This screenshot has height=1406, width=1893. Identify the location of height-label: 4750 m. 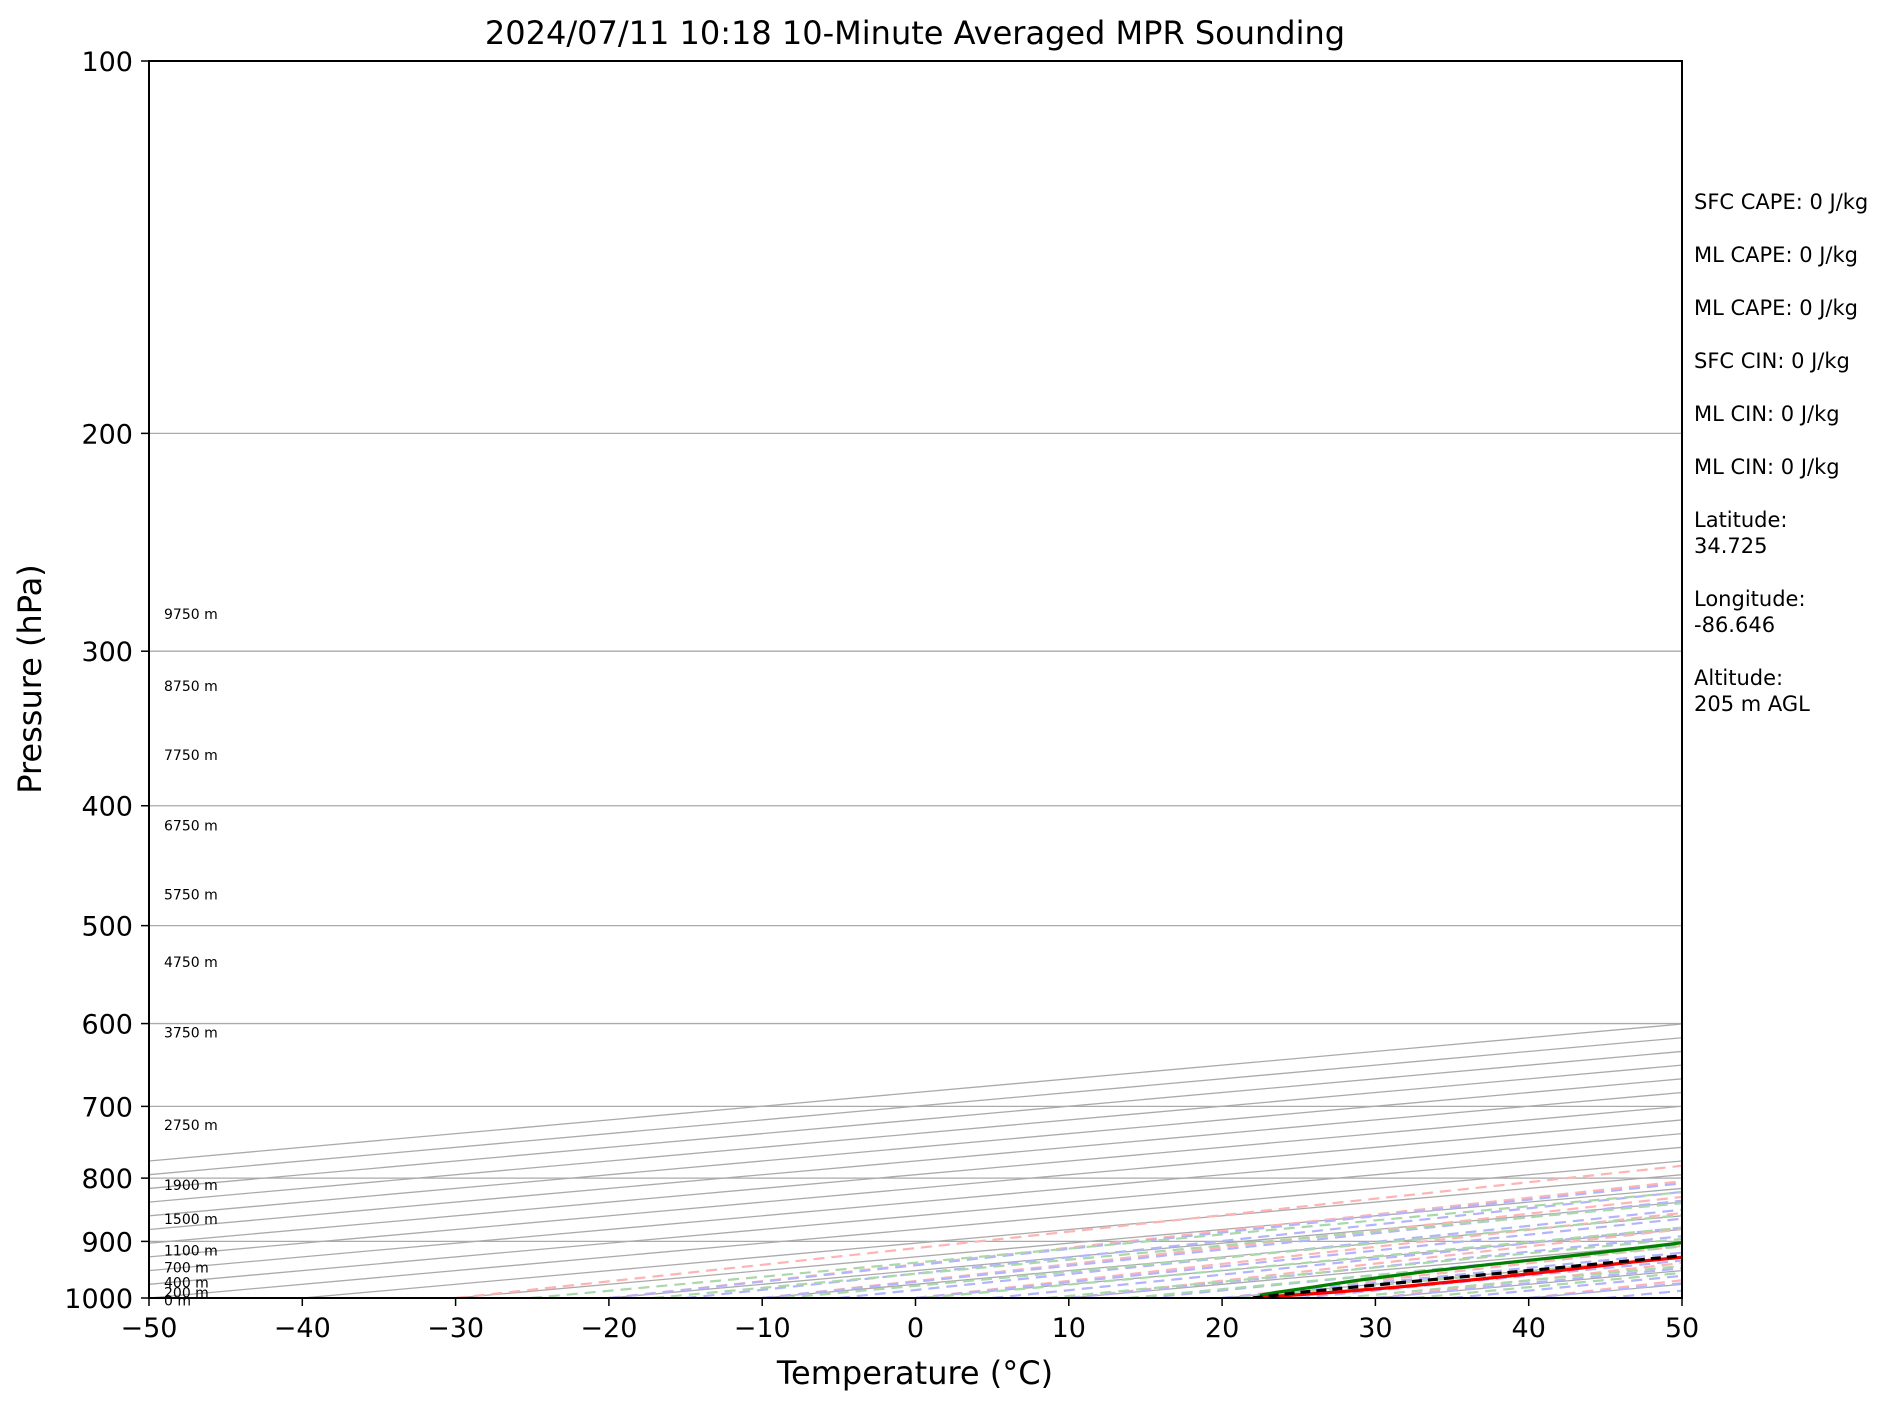
(191, 963).